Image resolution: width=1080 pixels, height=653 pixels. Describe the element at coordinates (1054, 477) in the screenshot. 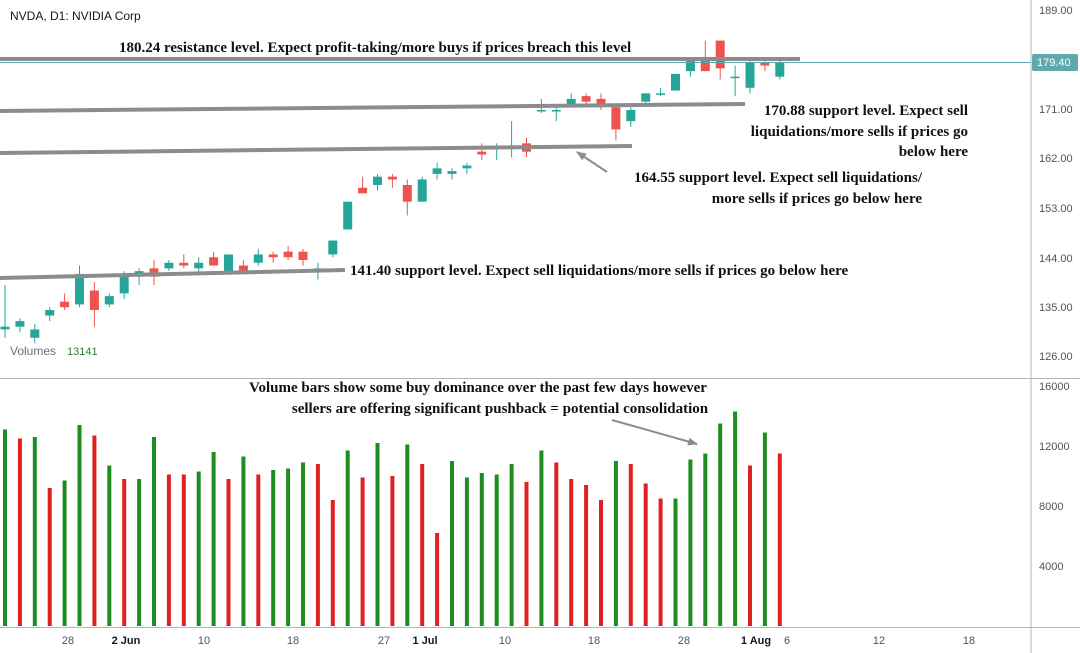

I see `volume-axis: 16000 12000 8000 4000` at that location.